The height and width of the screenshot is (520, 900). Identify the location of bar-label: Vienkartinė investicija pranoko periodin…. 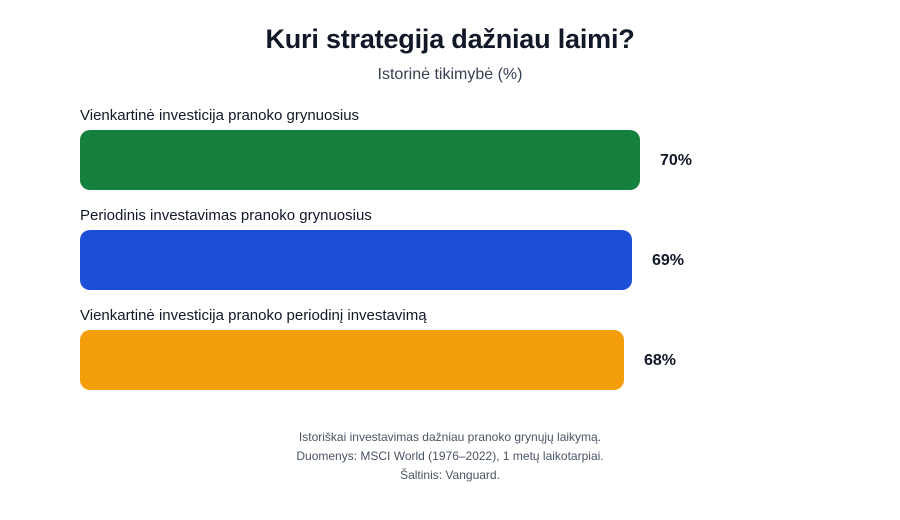
(253, 315).